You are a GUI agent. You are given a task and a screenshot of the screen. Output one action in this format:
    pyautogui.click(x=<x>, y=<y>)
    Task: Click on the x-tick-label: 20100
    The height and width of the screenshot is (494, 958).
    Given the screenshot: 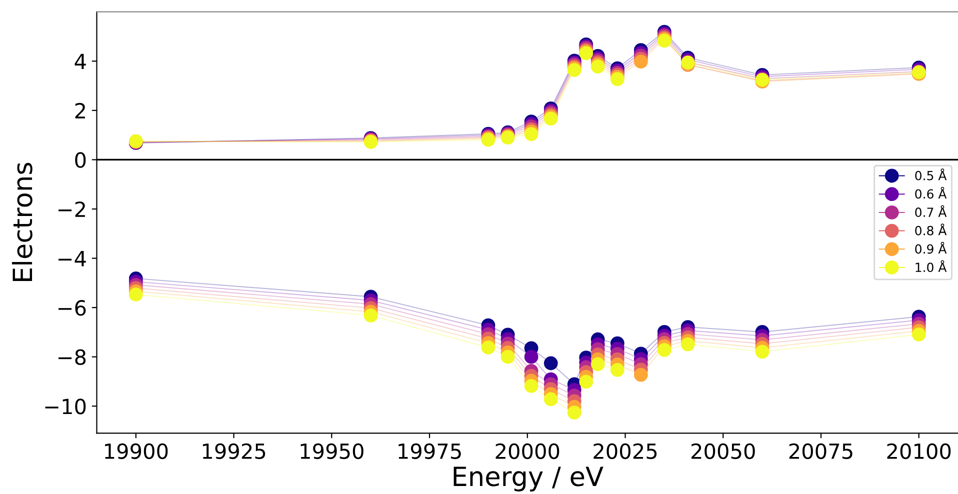 What is the action you would take?
    pyautogui.click(x=919, y=451)
    